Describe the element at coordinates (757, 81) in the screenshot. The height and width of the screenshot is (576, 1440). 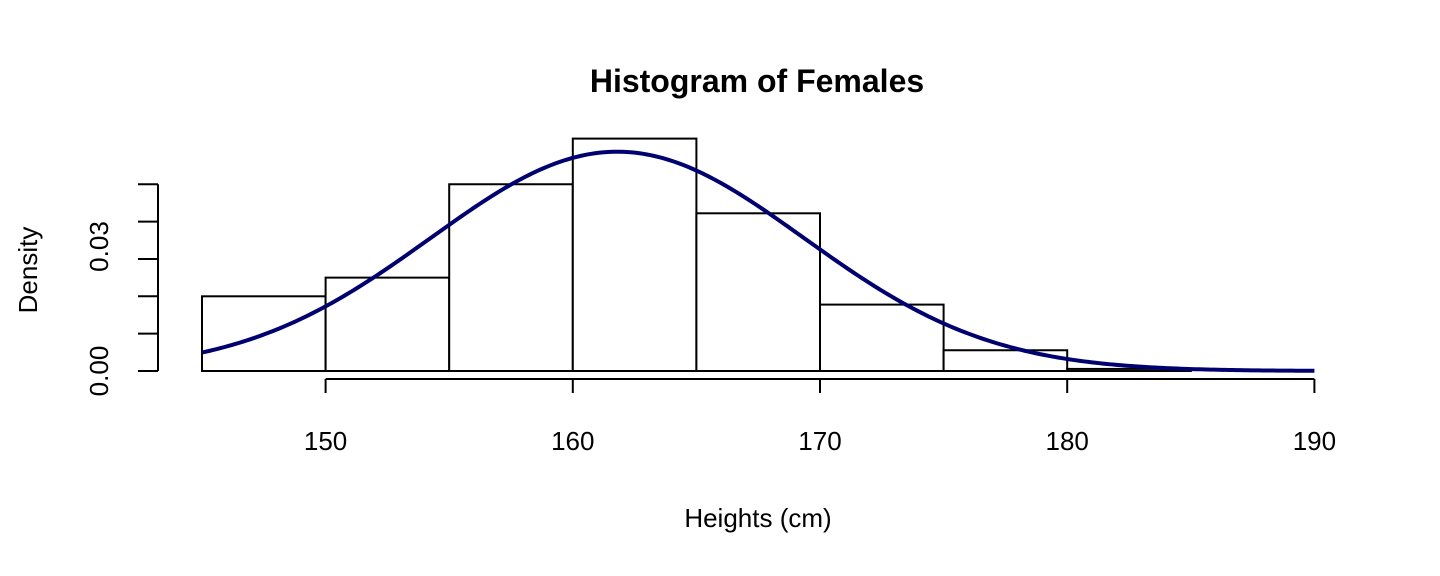
I see `chart-title: Histogram of Females` at that location.